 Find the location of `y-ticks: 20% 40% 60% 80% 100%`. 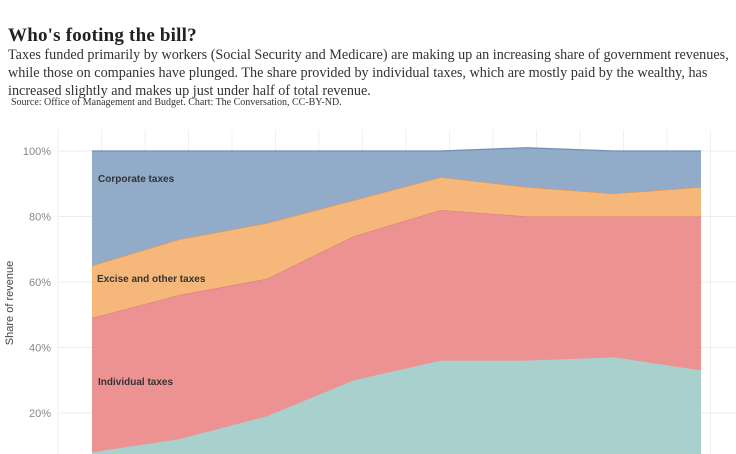

y-ticks: 20% 40% 60% 80% 100% is located at coordinates (37, 283).